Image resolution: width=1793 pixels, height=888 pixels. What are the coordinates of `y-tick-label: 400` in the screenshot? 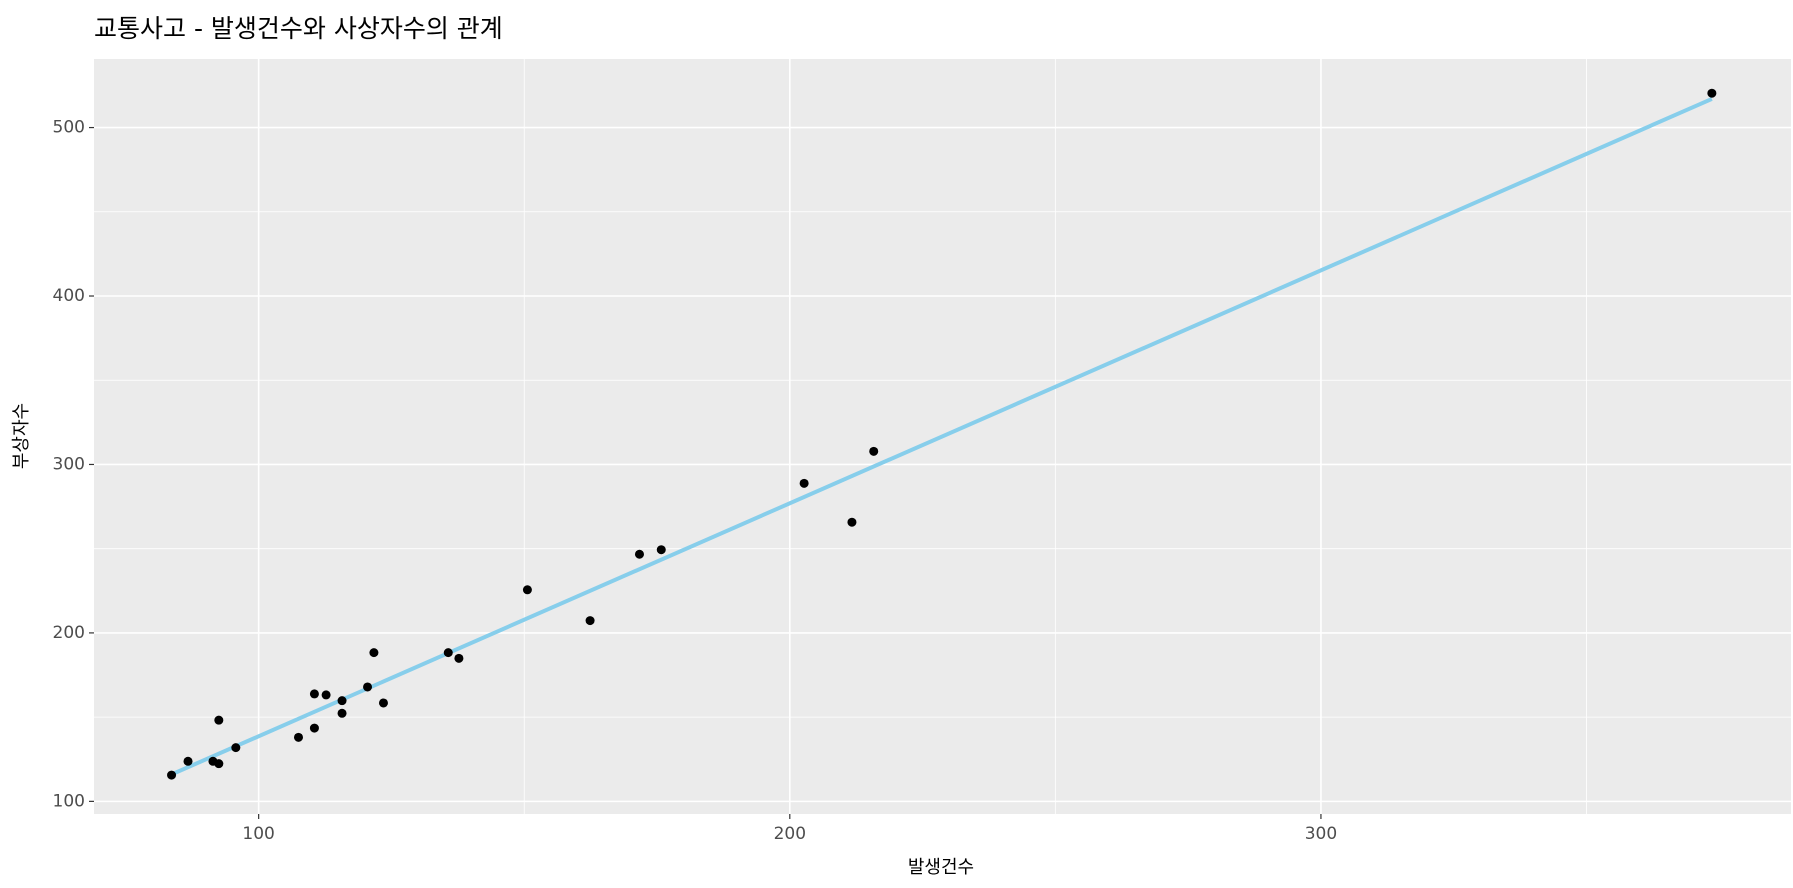 It's located at (69, 296).